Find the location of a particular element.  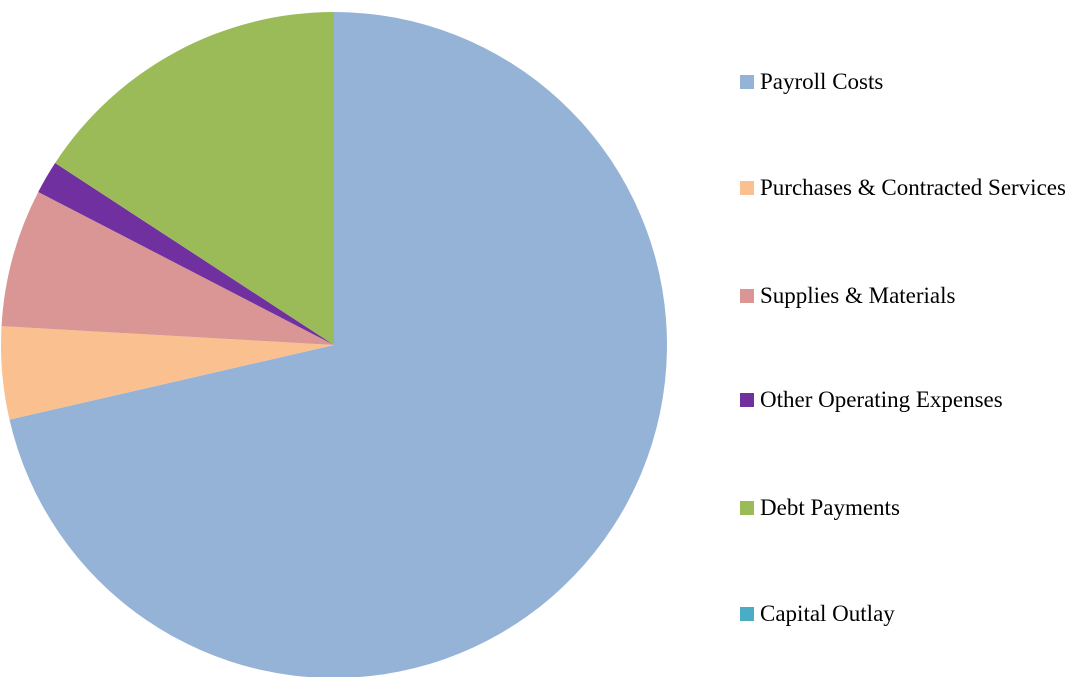

legend-label: Other Operating Expenses is located at coordinates (881, 399).